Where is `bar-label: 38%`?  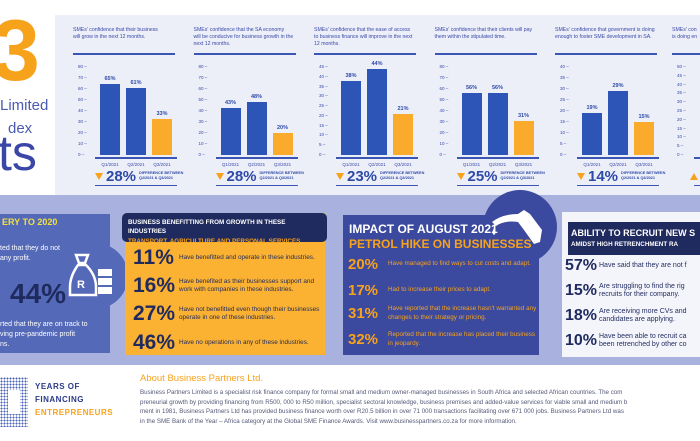 bar-label: 38% is located at coordinates (351, 75).